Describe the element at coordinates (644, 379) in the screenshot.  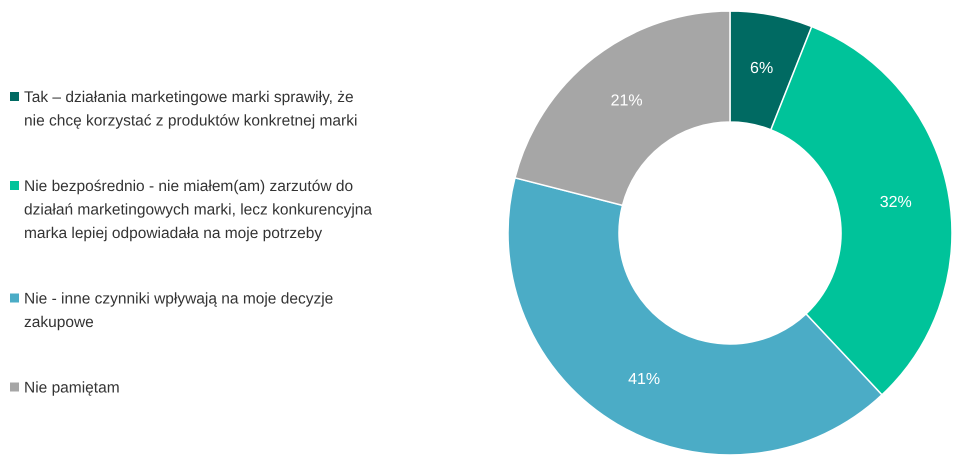
I see `data-label: 41%` at that location.